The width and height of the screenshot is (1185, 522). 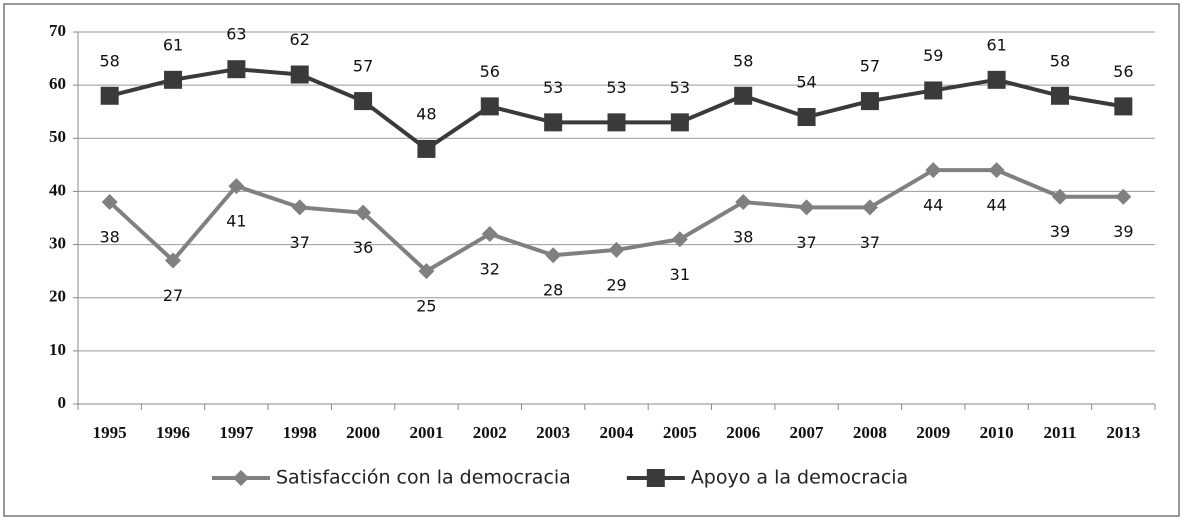 I want to click on x-tick-label: 2013, so click(x=1123, y=432).